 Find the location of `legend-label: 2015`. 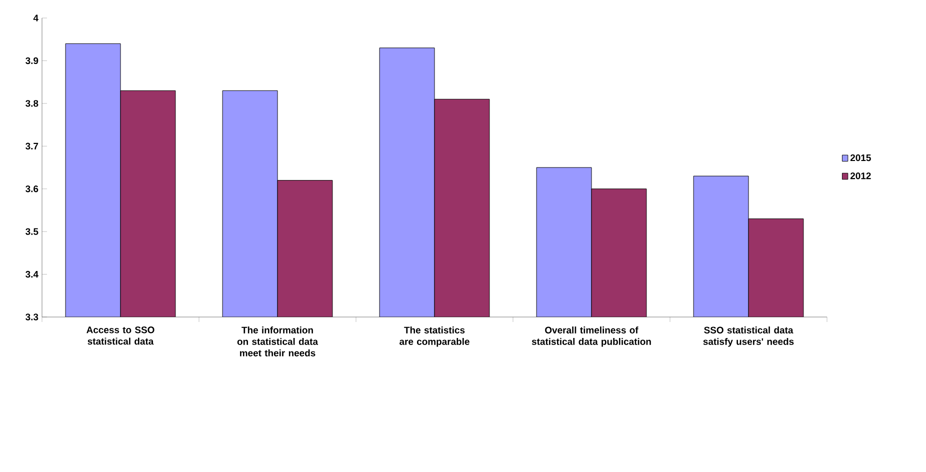

legend-label: 2015 is located at coordinates (860, 158).